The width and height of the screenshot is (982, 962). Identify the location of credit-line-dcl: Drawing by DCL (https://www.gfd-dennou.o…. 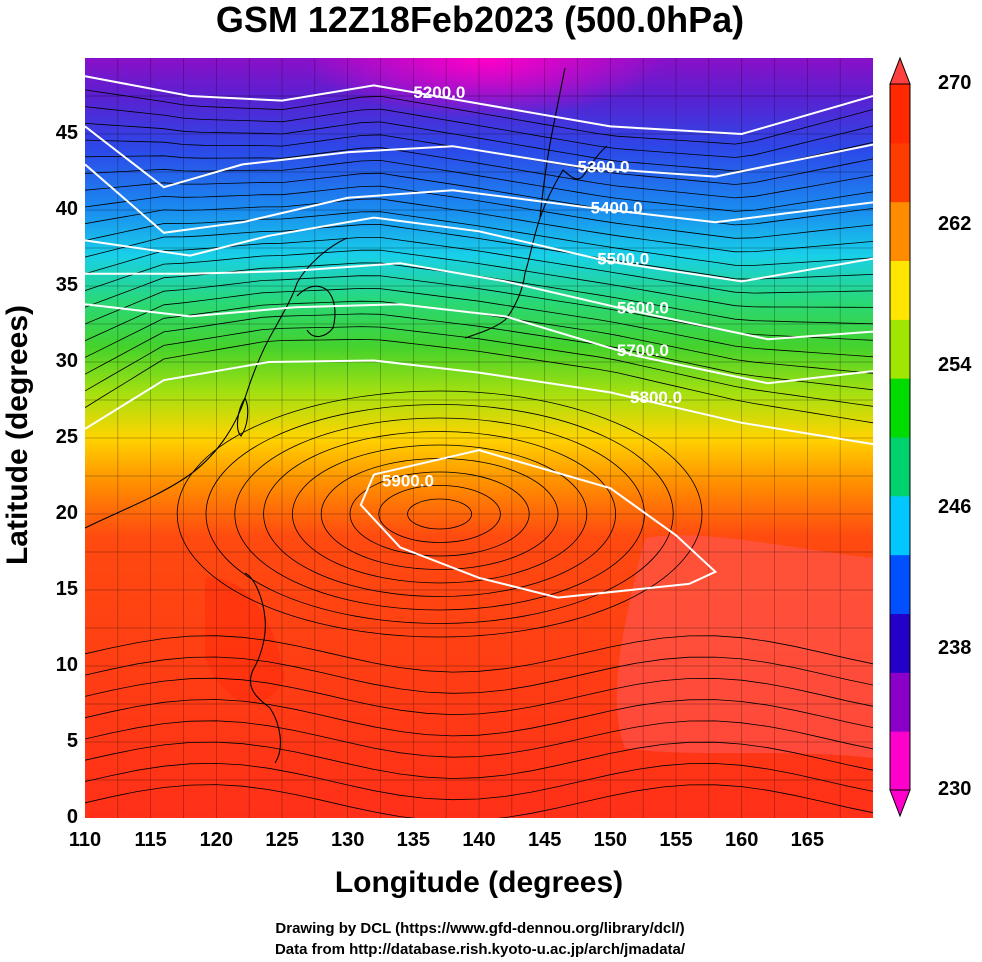
(480, 928).